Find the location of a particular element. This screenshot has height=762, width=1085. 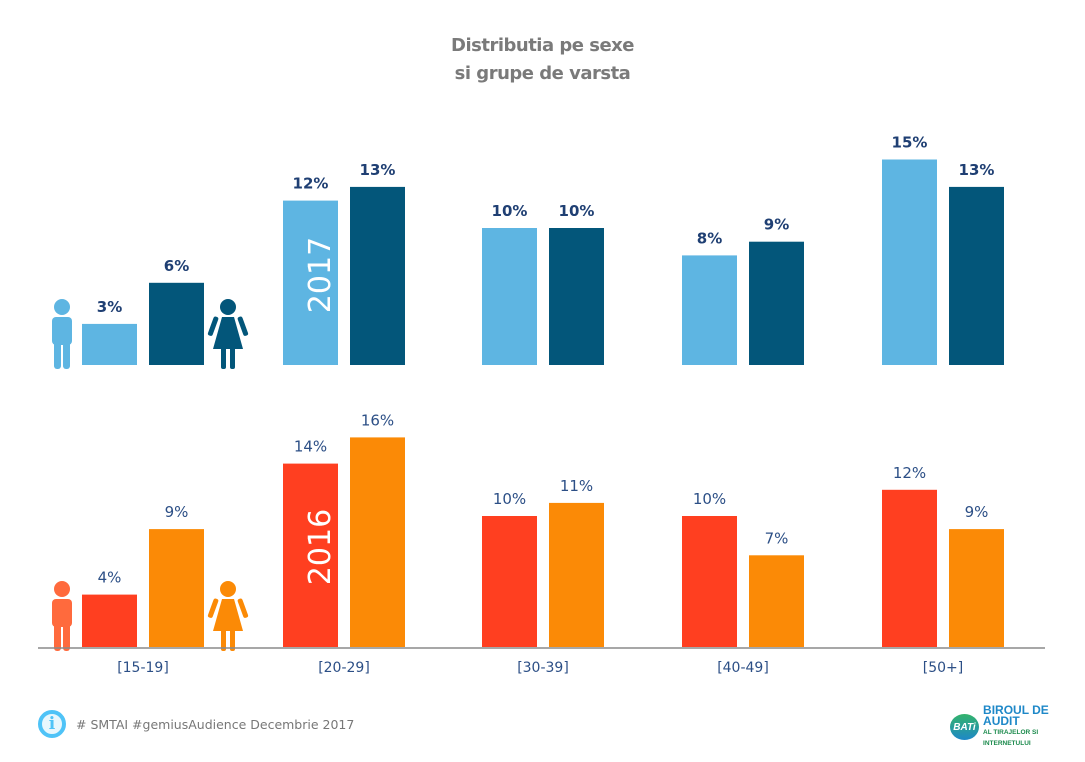

chart-title: Distributia pe sexe si grupe de varsta is located at coordinates (542, 60).